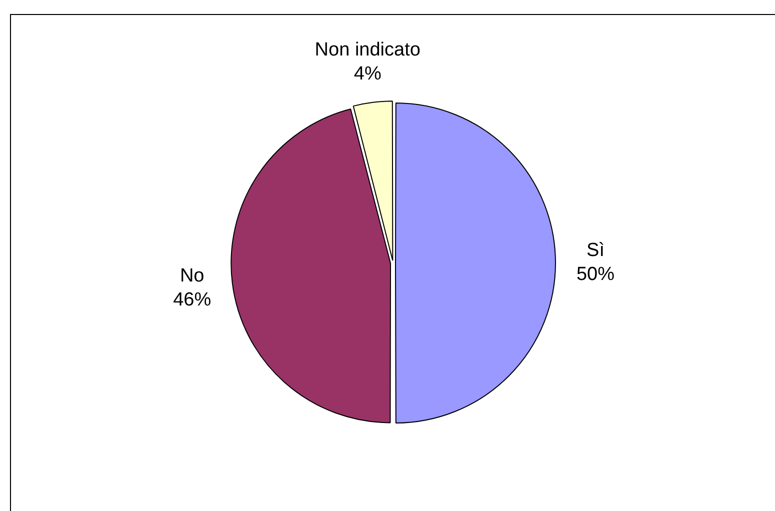 The height and width of the screenshot is (511, 775). What do you see at coordinates (368, 73) in the screenshot?
I see `data-label: 4%` at bounding box center [368, 73].